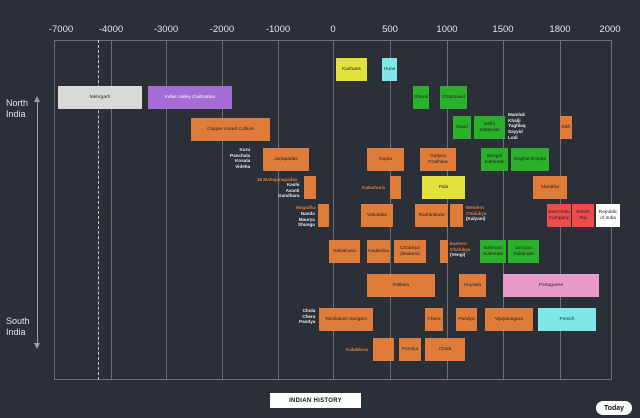 Image resolution: width=640 pixels, height=418 pixels. What do you see at coordinates (323, 215) in the screenshot?
I see `block-magadha` at bounding box center [323, 215].